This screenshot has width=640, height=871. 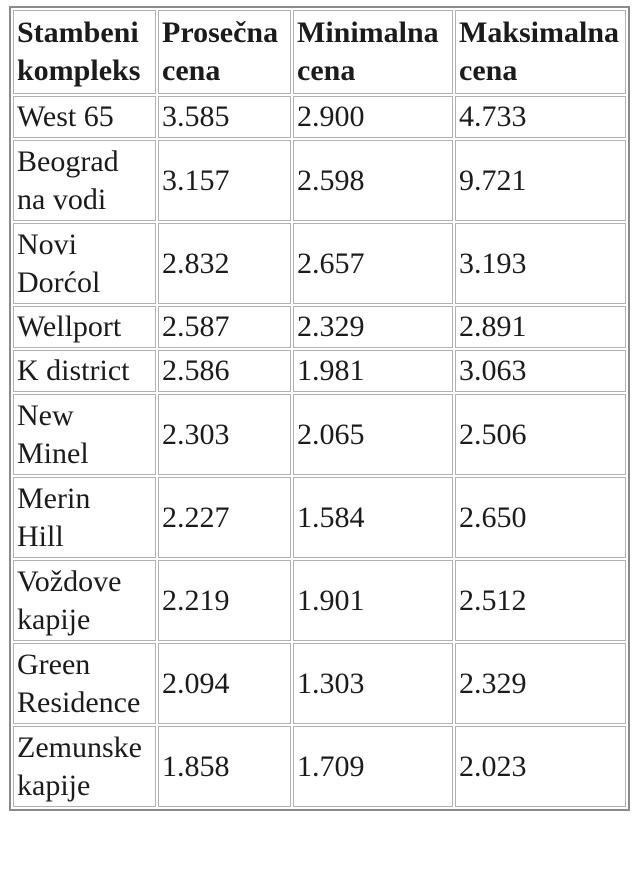 I want to click on complex-name-cell: New Minel, so click(x=84, y=434).